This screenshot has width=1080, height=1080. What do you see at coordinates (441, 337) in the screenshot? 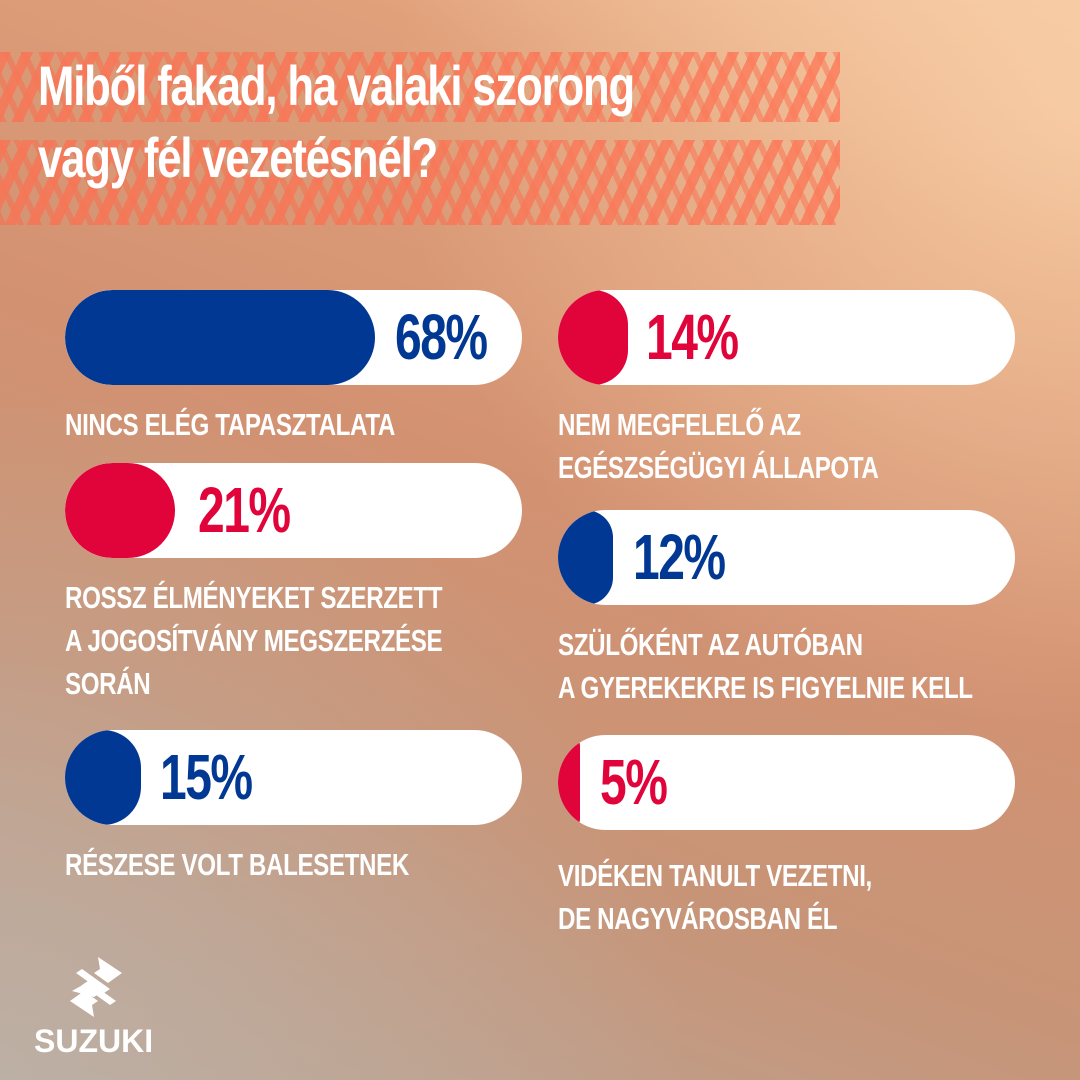
I see `percentage-value: 68%` at bounding box center [441, 337].